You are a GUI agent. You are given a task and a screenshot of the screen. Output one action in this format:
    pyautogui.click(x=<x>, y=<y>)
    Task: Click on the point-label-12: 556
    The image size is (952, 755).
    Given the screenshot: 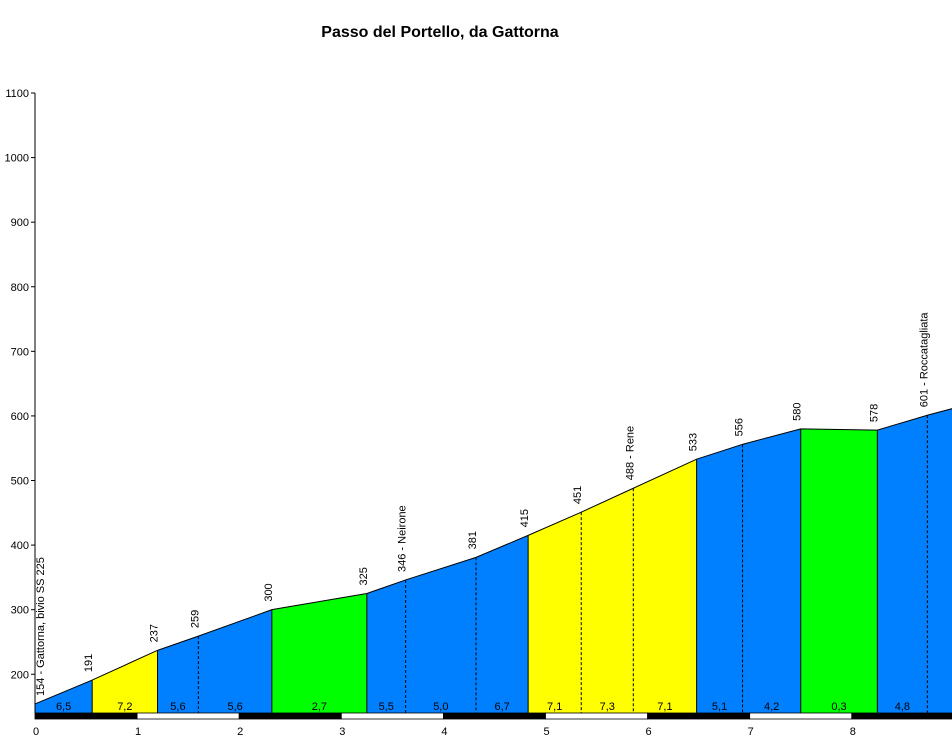 What is the action you would take?
    pyautogui.click(x=740, y=427)
    